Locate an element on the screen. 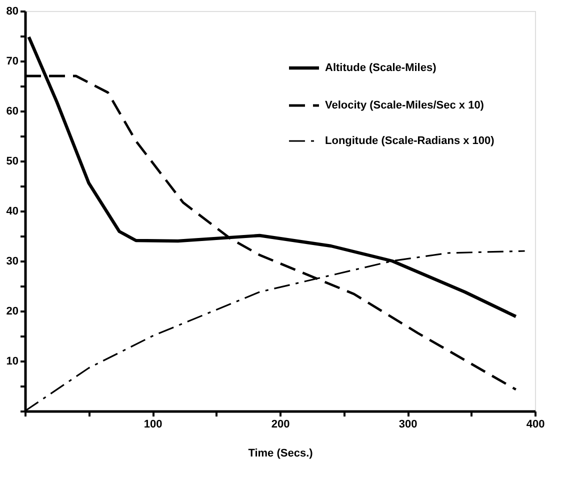  legend-label: Velocity (Scale-Miles/Sec x 10) is located at coordinates (404, 106).